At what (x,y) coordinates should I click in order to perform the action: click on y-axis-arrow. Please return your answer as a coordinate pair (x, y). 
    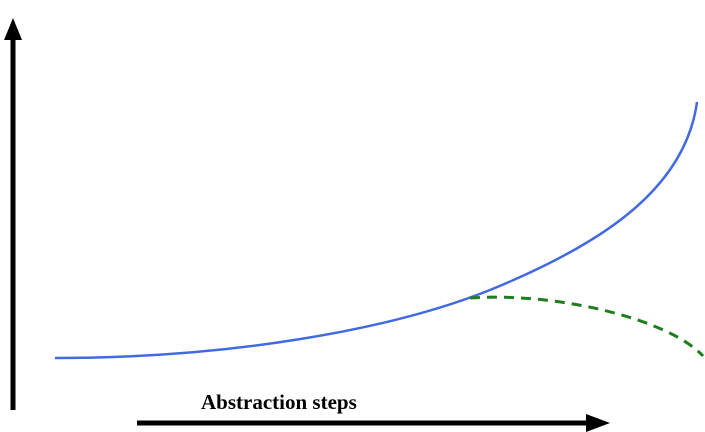
    Looking at the image, I should click on (13, 214).